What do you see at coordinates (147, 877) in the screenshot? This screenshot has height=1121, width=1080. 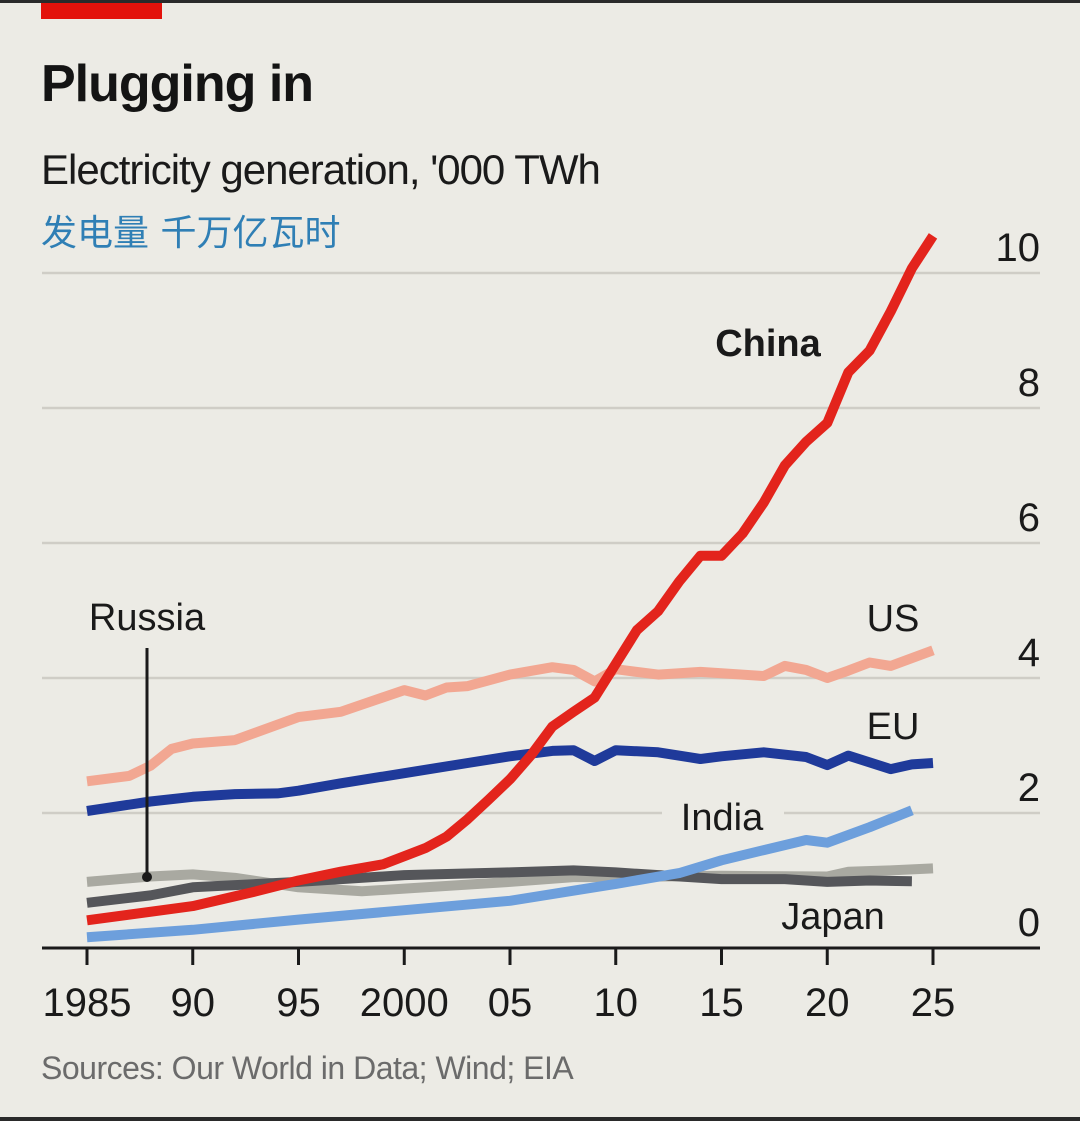 I see `russia-leader-dot` at bounding box center [147, 877].